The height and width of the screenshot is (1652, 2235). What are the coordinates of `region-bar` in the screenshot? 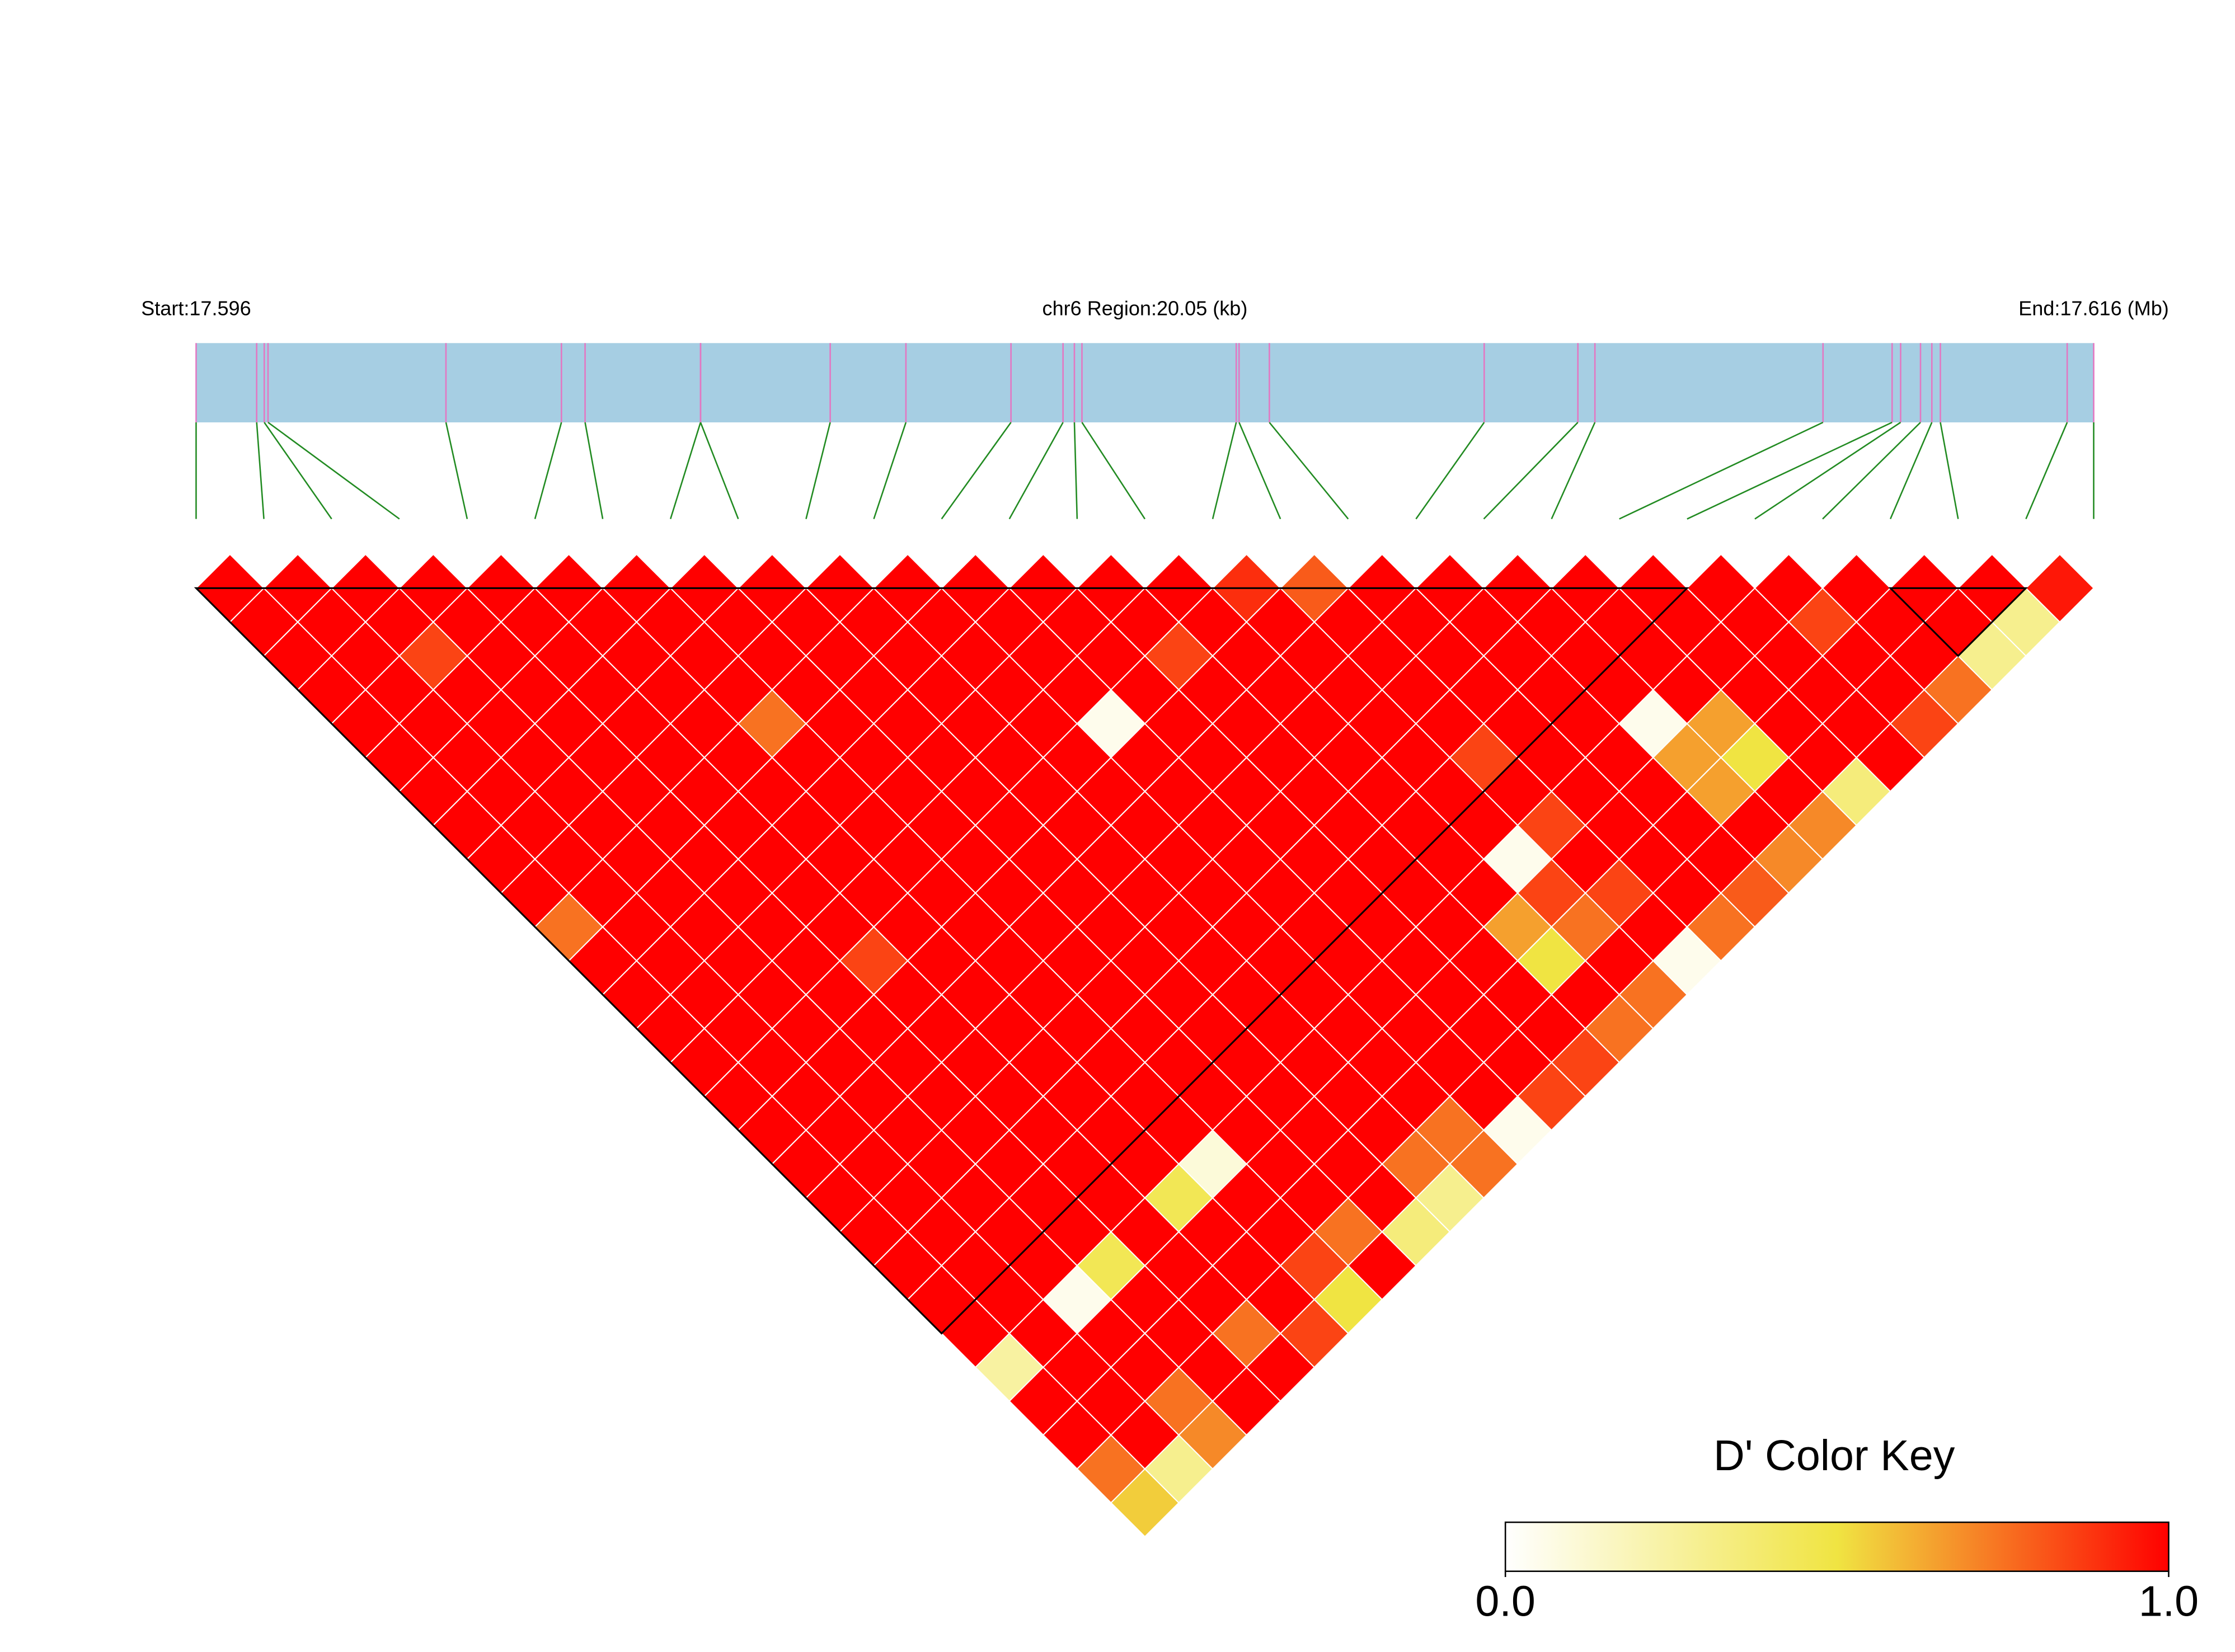 It's located at (1145, 383).